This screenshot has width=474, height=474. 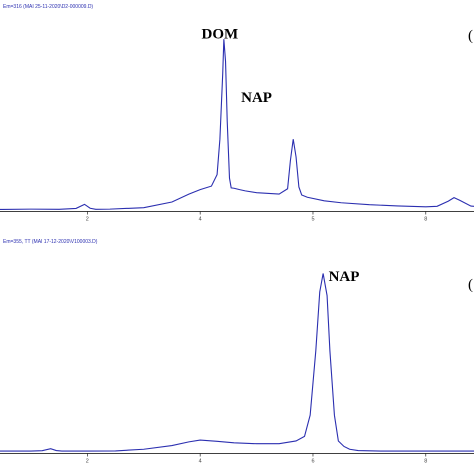 I want to click on peak-annotations: DOM NAP, so click(x=237, y=66).